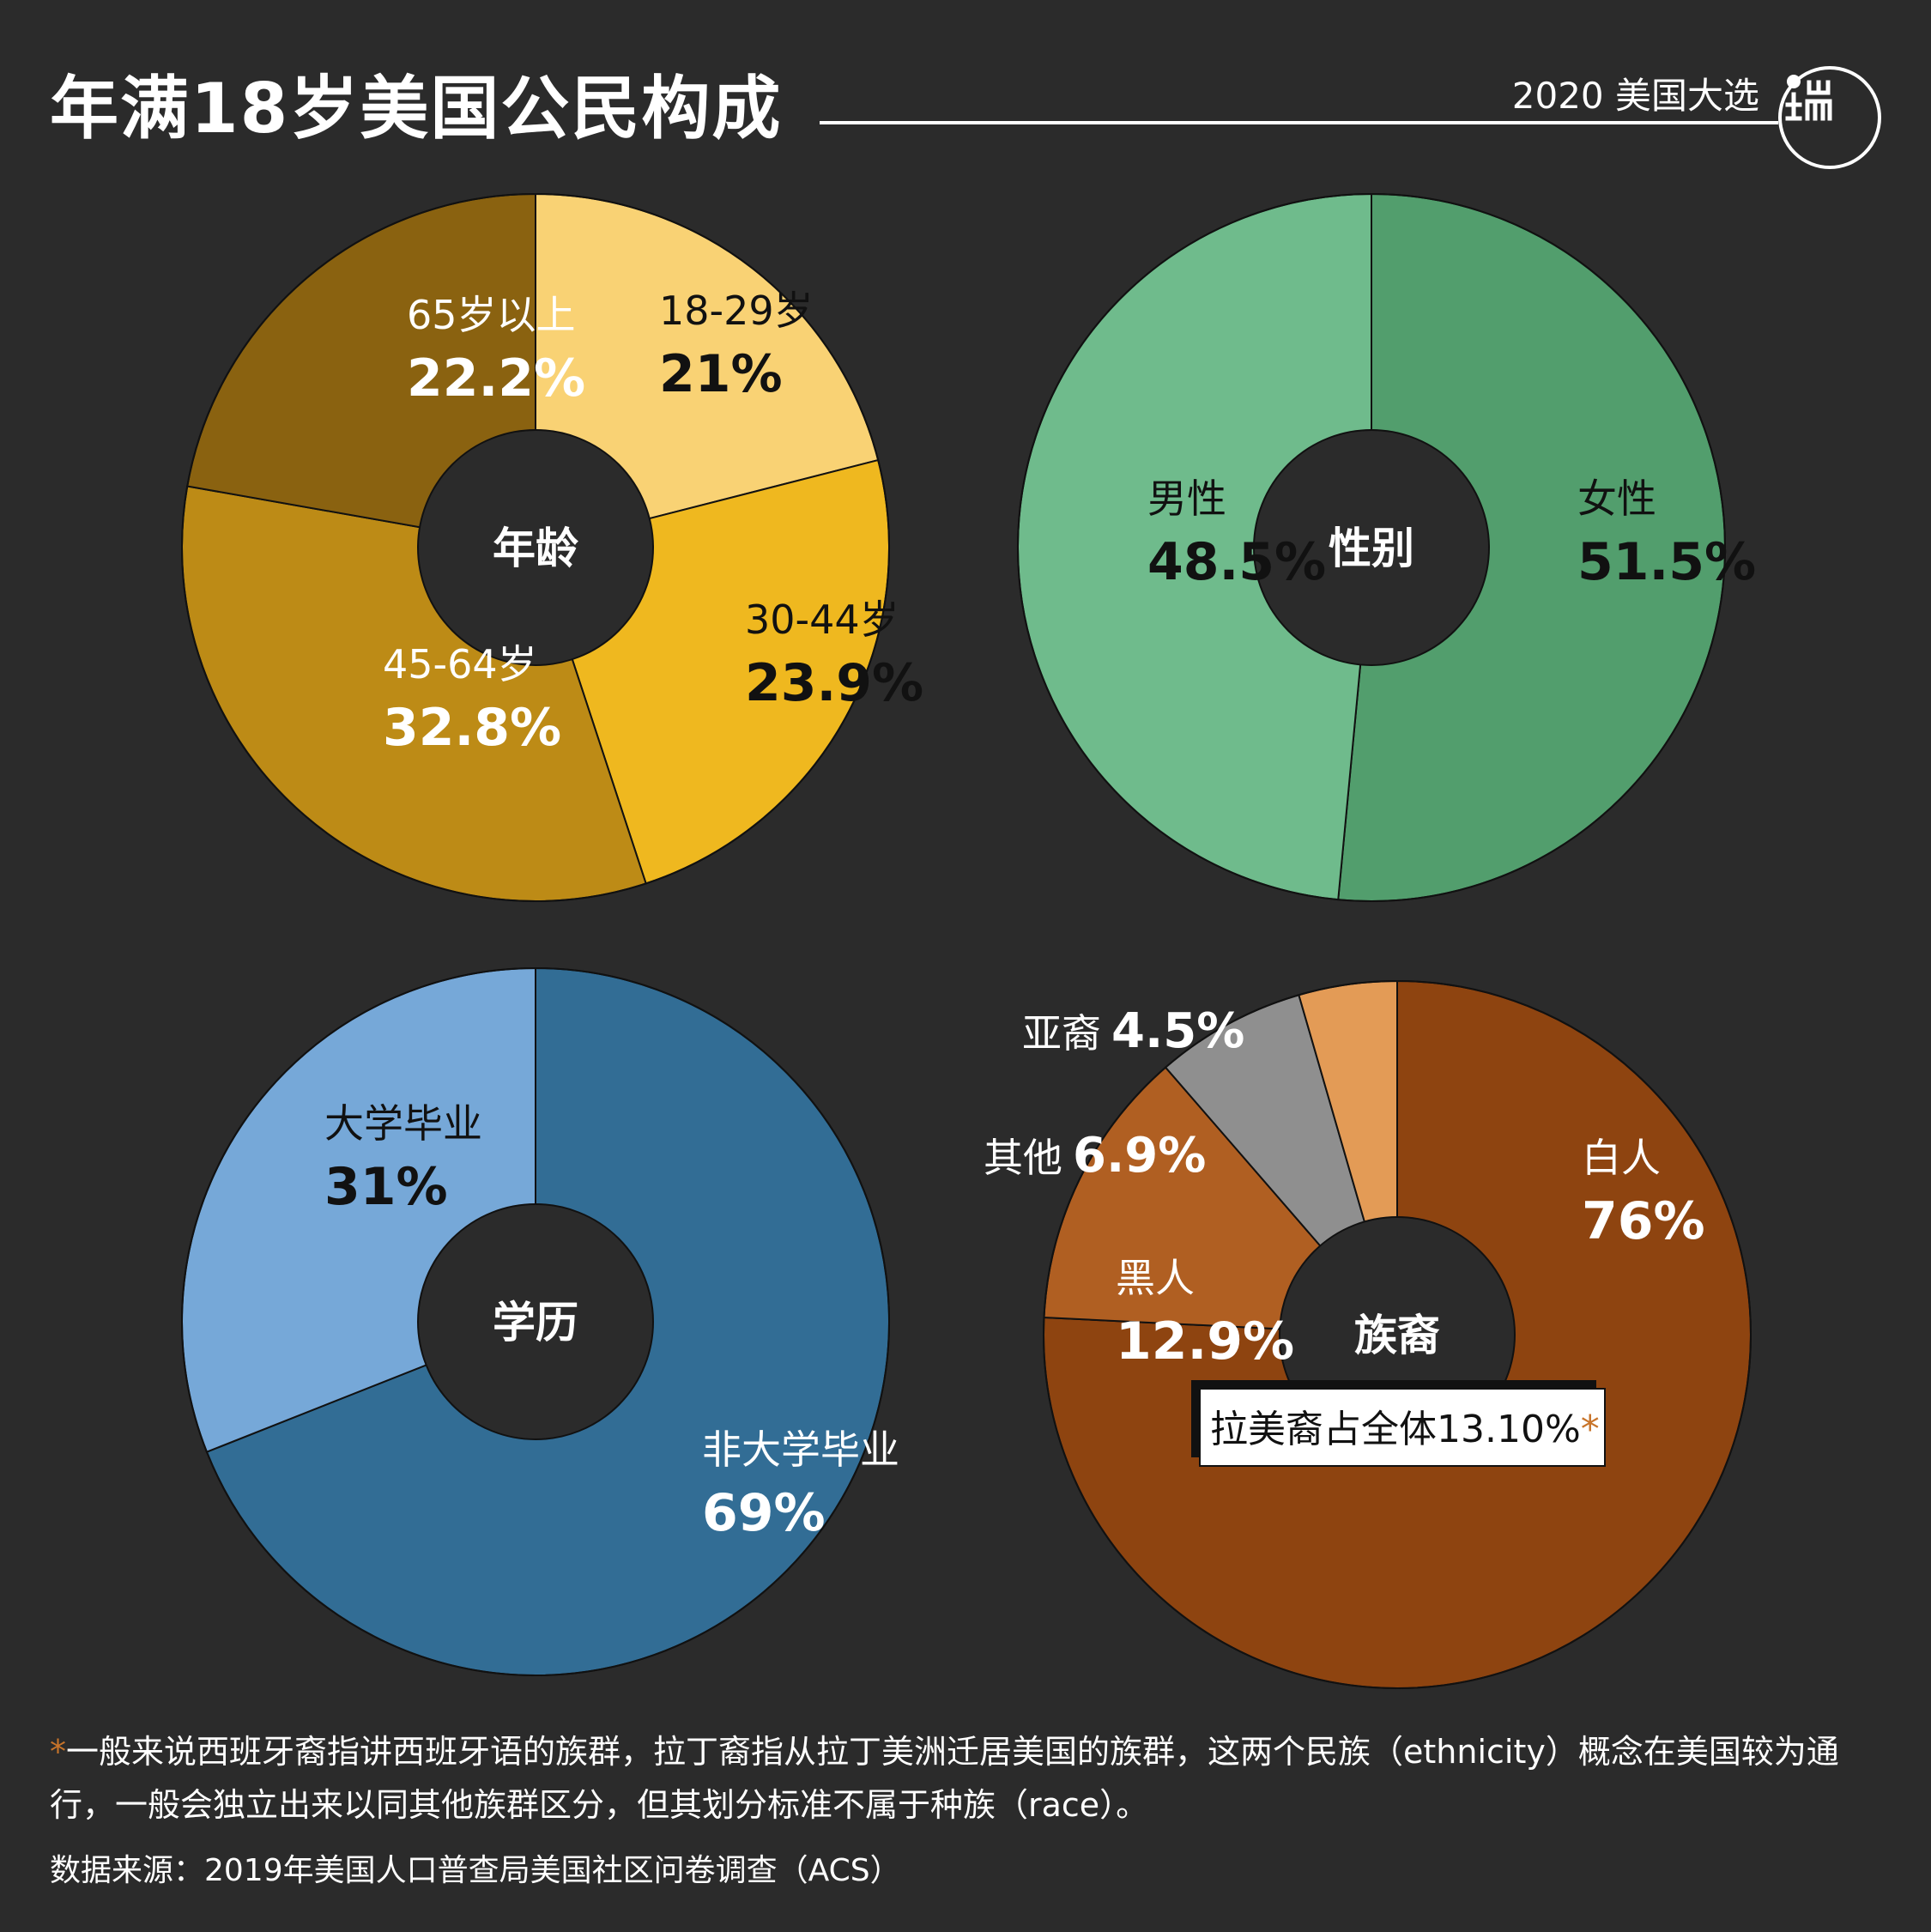  I want to click on slice-category-label: 男性, so click(1186, 498).